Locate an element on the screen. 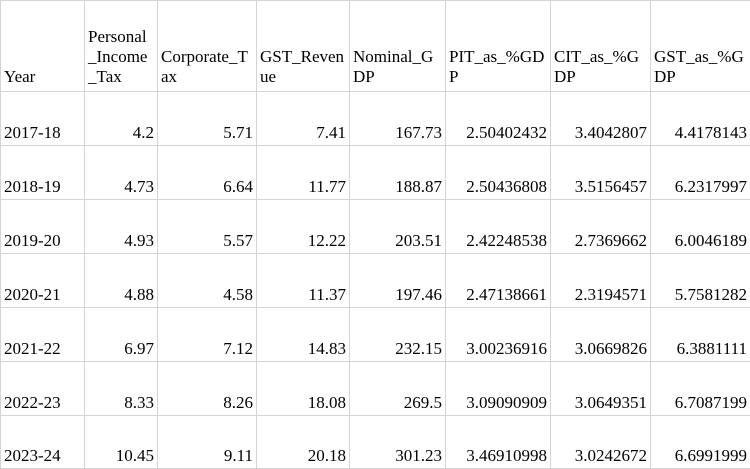 This screenshot has width=750, height=469. cell-gst-as-pct-gdp: 4.4178143 is located at coordinates (700, 119).